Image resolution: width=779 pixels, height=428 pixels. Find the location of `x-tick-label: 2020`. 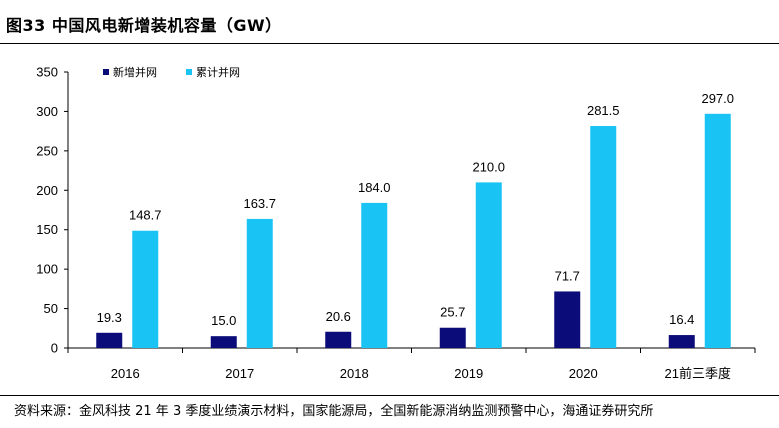

x-tick-label: 2020 is located at coordinates (583, 373).